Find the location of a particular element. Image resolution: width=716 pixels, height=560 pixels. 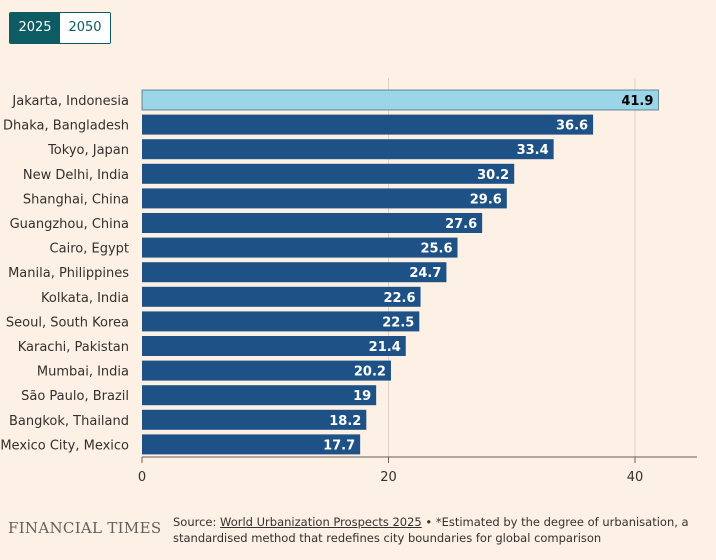

value-label: 41.9 is located at coordinates (637, 101).